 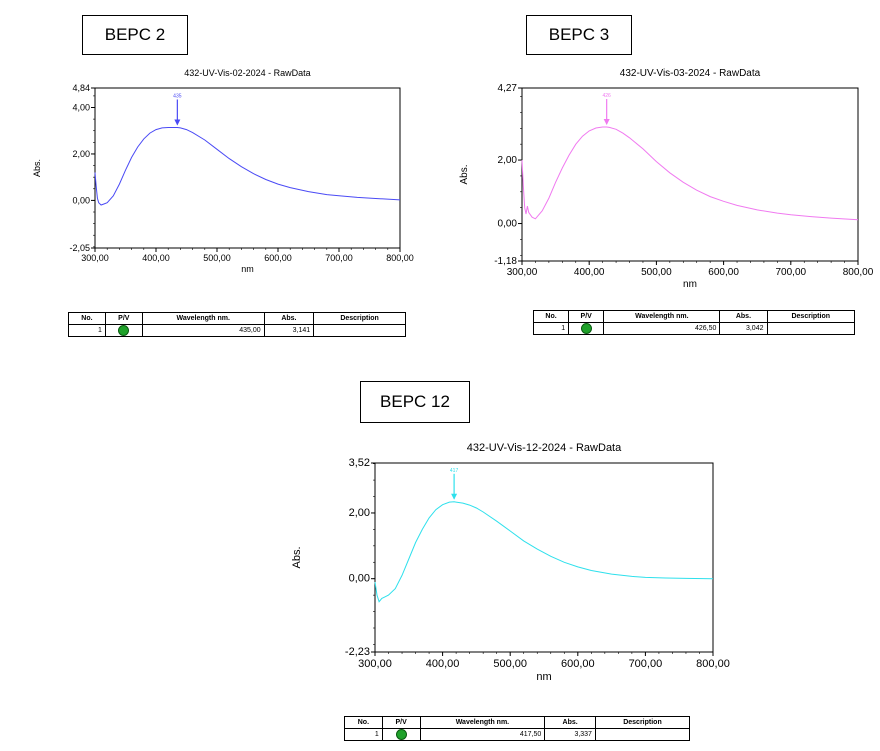 I want to click on cell-abs: 3,042, so click(x=743, y=328).